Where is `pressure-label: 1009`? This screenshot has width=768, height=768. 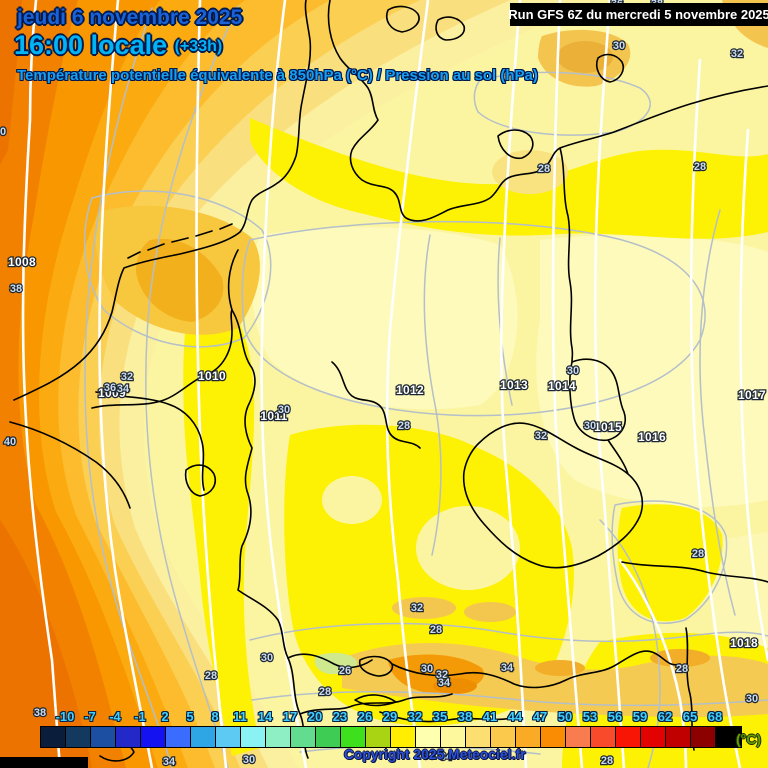 pressure-label: 1009 is located at coordinates (112, 393).